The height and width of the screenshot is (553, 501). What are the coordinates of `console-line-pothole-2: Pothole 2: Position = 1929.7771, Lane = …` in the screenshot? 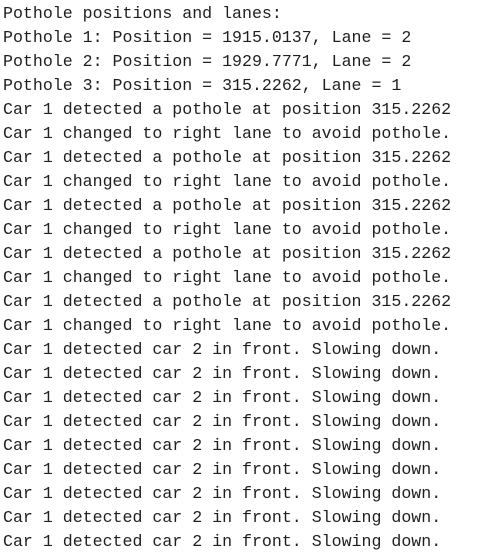 It's located at (207, 61).